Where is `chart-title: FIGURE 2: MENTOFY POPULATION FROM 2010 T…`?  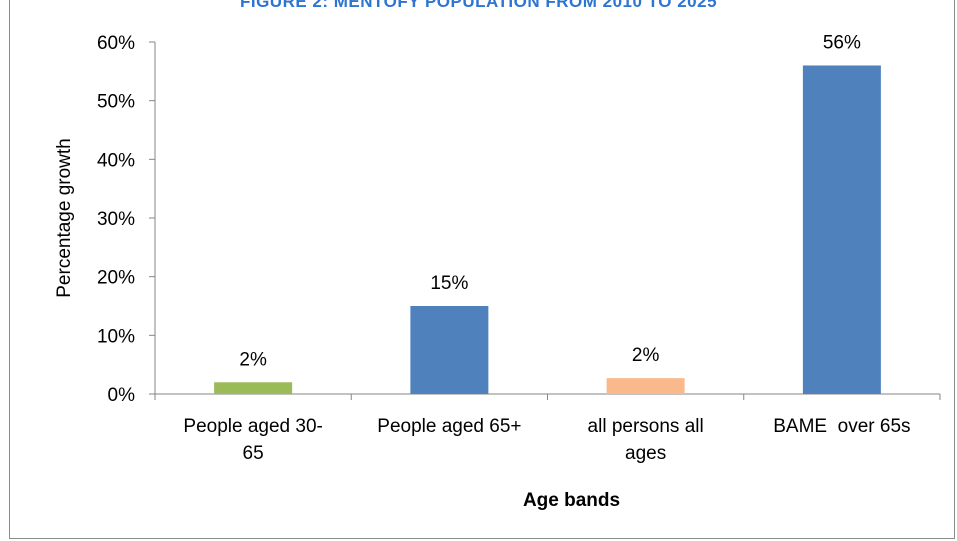 chart-title: FIGURE 2: MENTOFY POPULATION FROM 2010 T… is located at coordinates (478, 5).